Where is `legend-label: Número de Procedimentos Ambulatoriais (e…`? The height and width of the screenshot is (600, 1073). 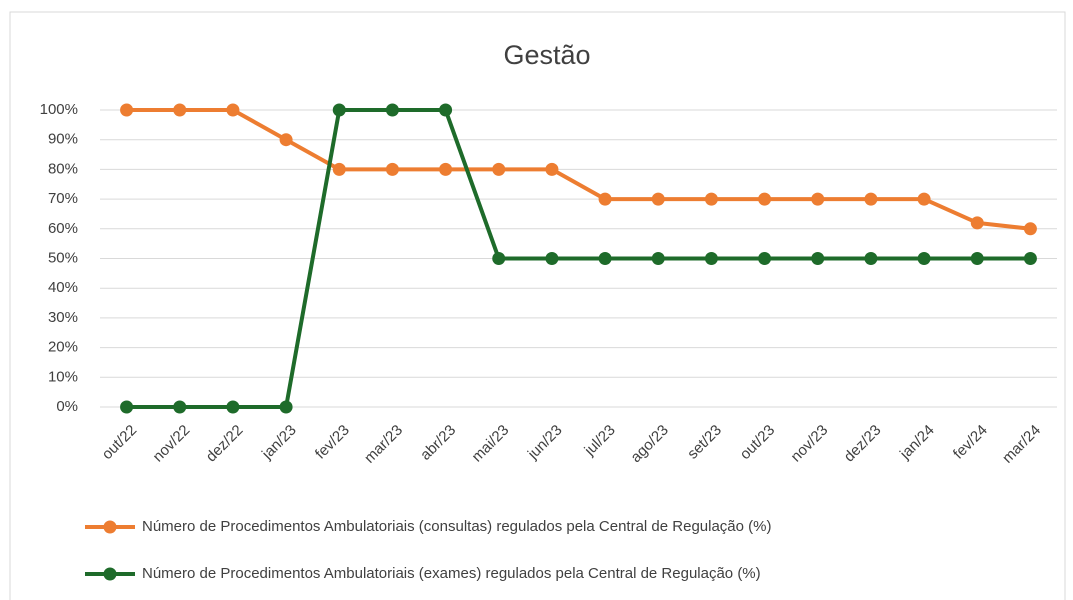
legend-label: Número de Procedimentos Ambulatoriais (e… is located at coordinates (451, 573).